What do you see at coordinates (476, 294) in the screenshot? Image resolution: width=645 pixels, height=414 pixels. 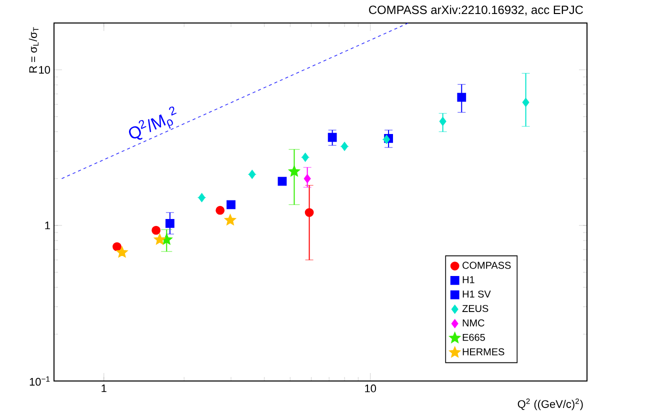 I see `legend-label: H1 SV` at bounding box center [476, 294].